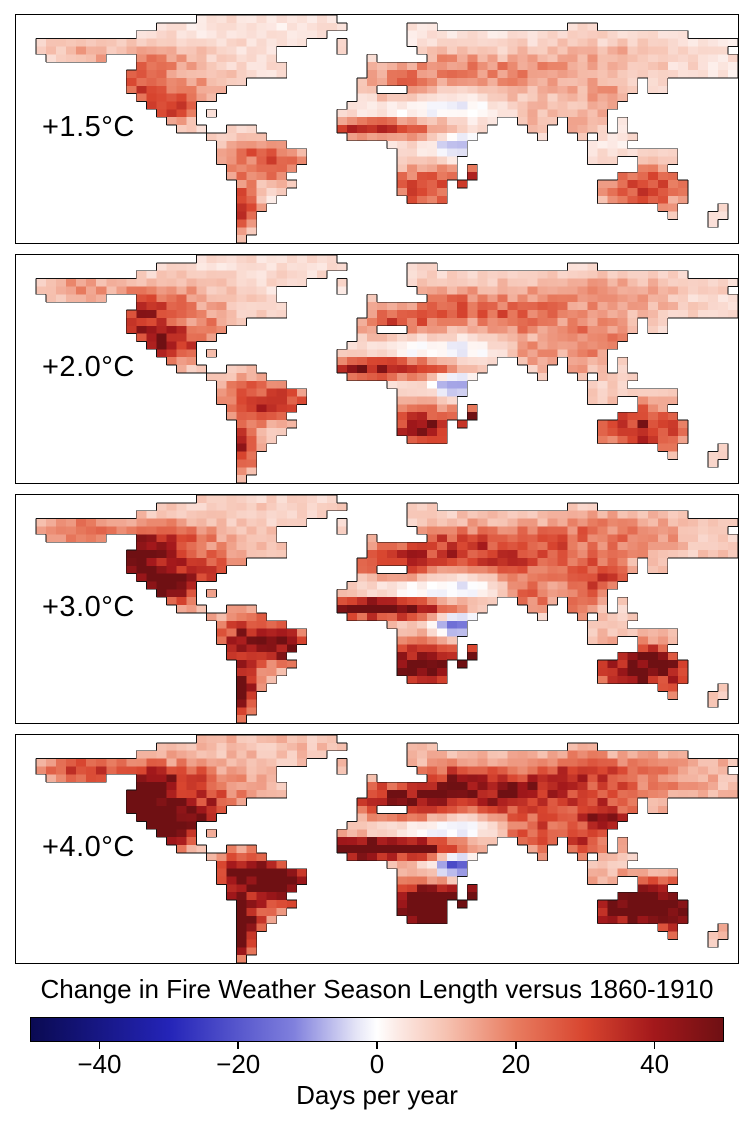 This screenshot has width=754, height=1138. I want to click on colorbar-ticks: −40 −20 0 20 40, so click(377, 1061).